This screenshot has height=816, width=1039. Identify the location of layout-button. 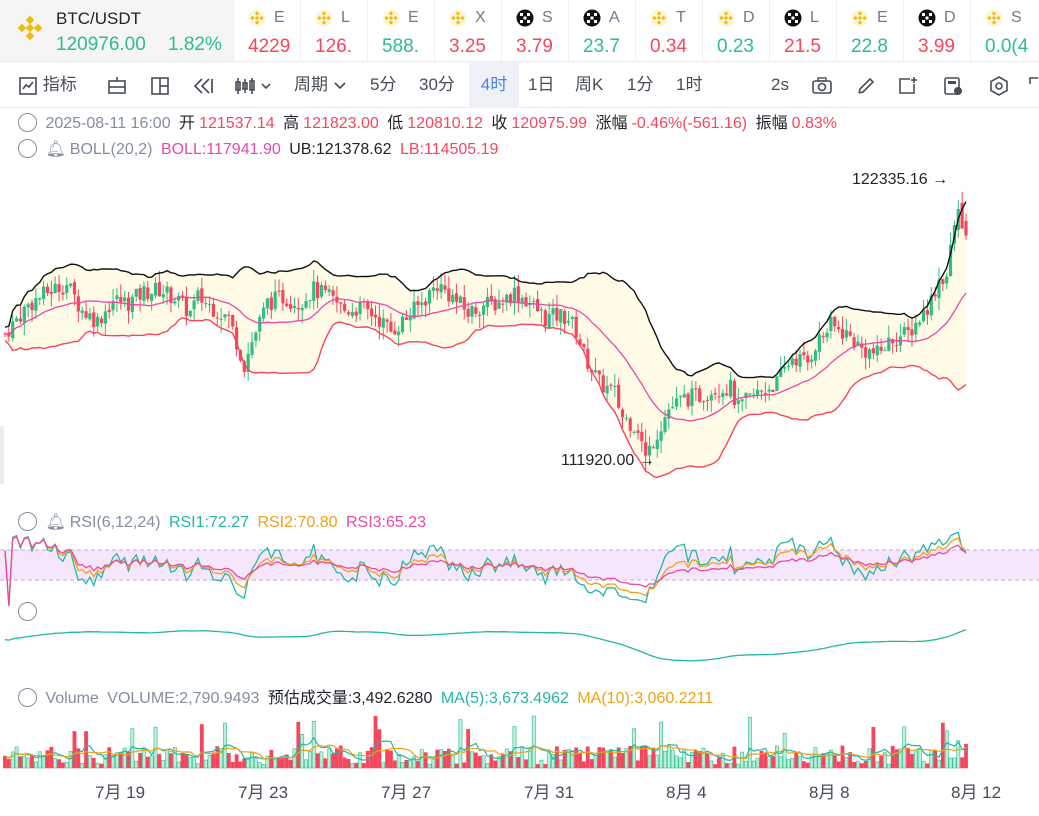
(160, 85).